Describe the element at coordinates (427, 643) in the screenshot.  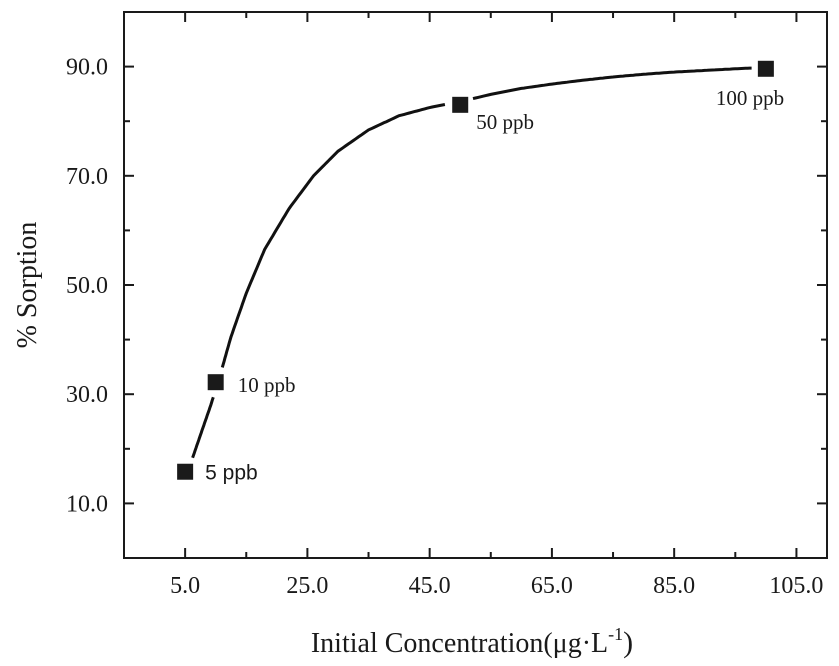
I see `x-axis-label-text: Initial Concentration` at that location.